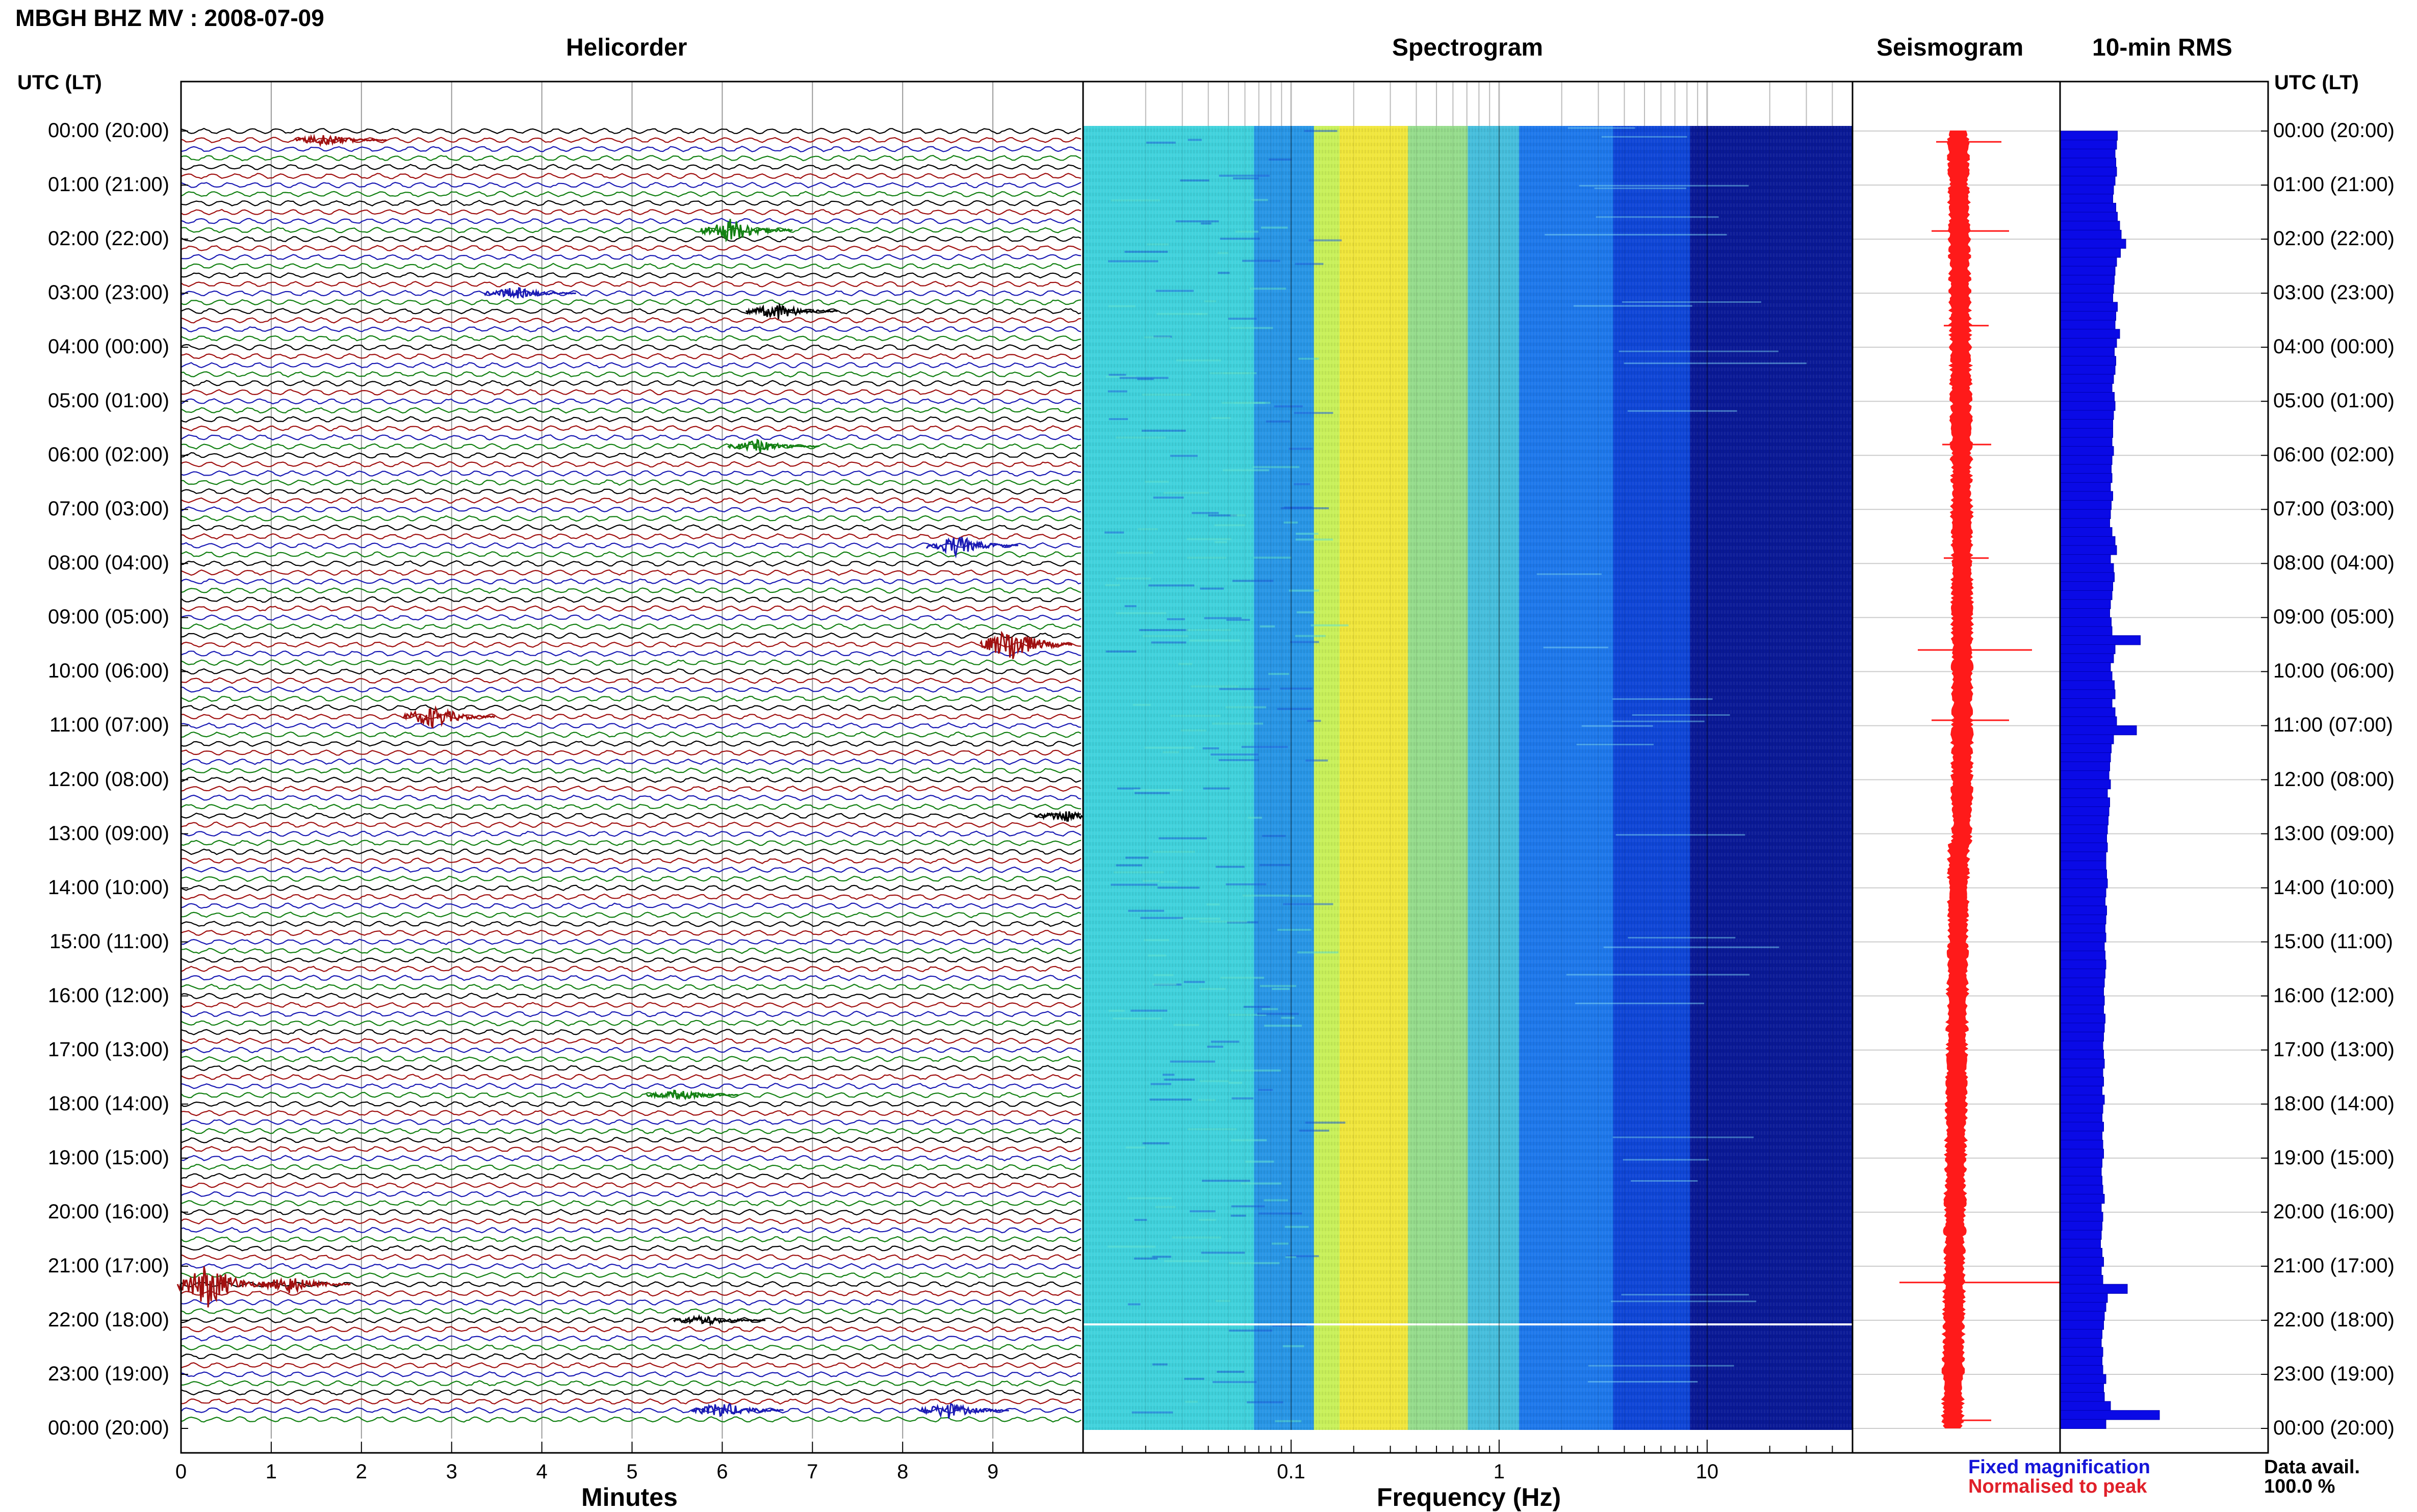  I want to click on time-label-right: 01:00 (21:00), so click(2334, 184).